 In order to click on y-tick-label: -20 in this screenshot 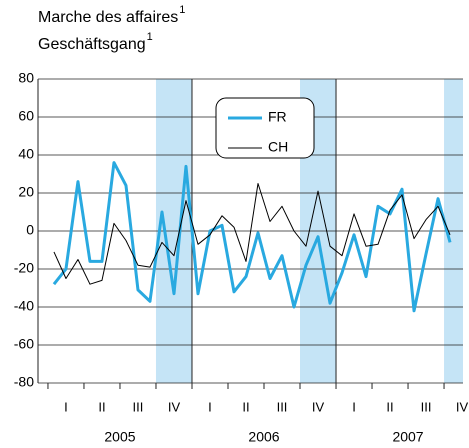, I will do `click(24, 268)`.